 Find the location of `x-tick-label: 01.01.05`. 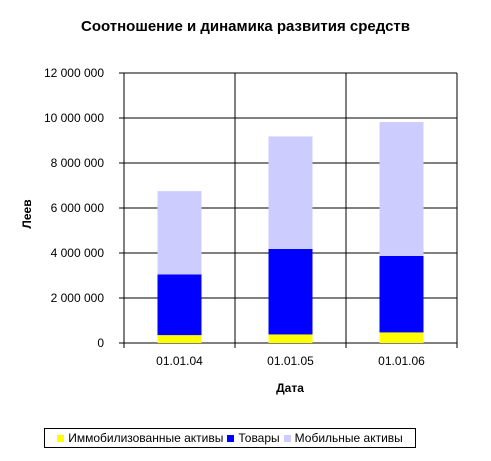

x-tick-label: 01.01.05 is located at coordinates (290, 361).